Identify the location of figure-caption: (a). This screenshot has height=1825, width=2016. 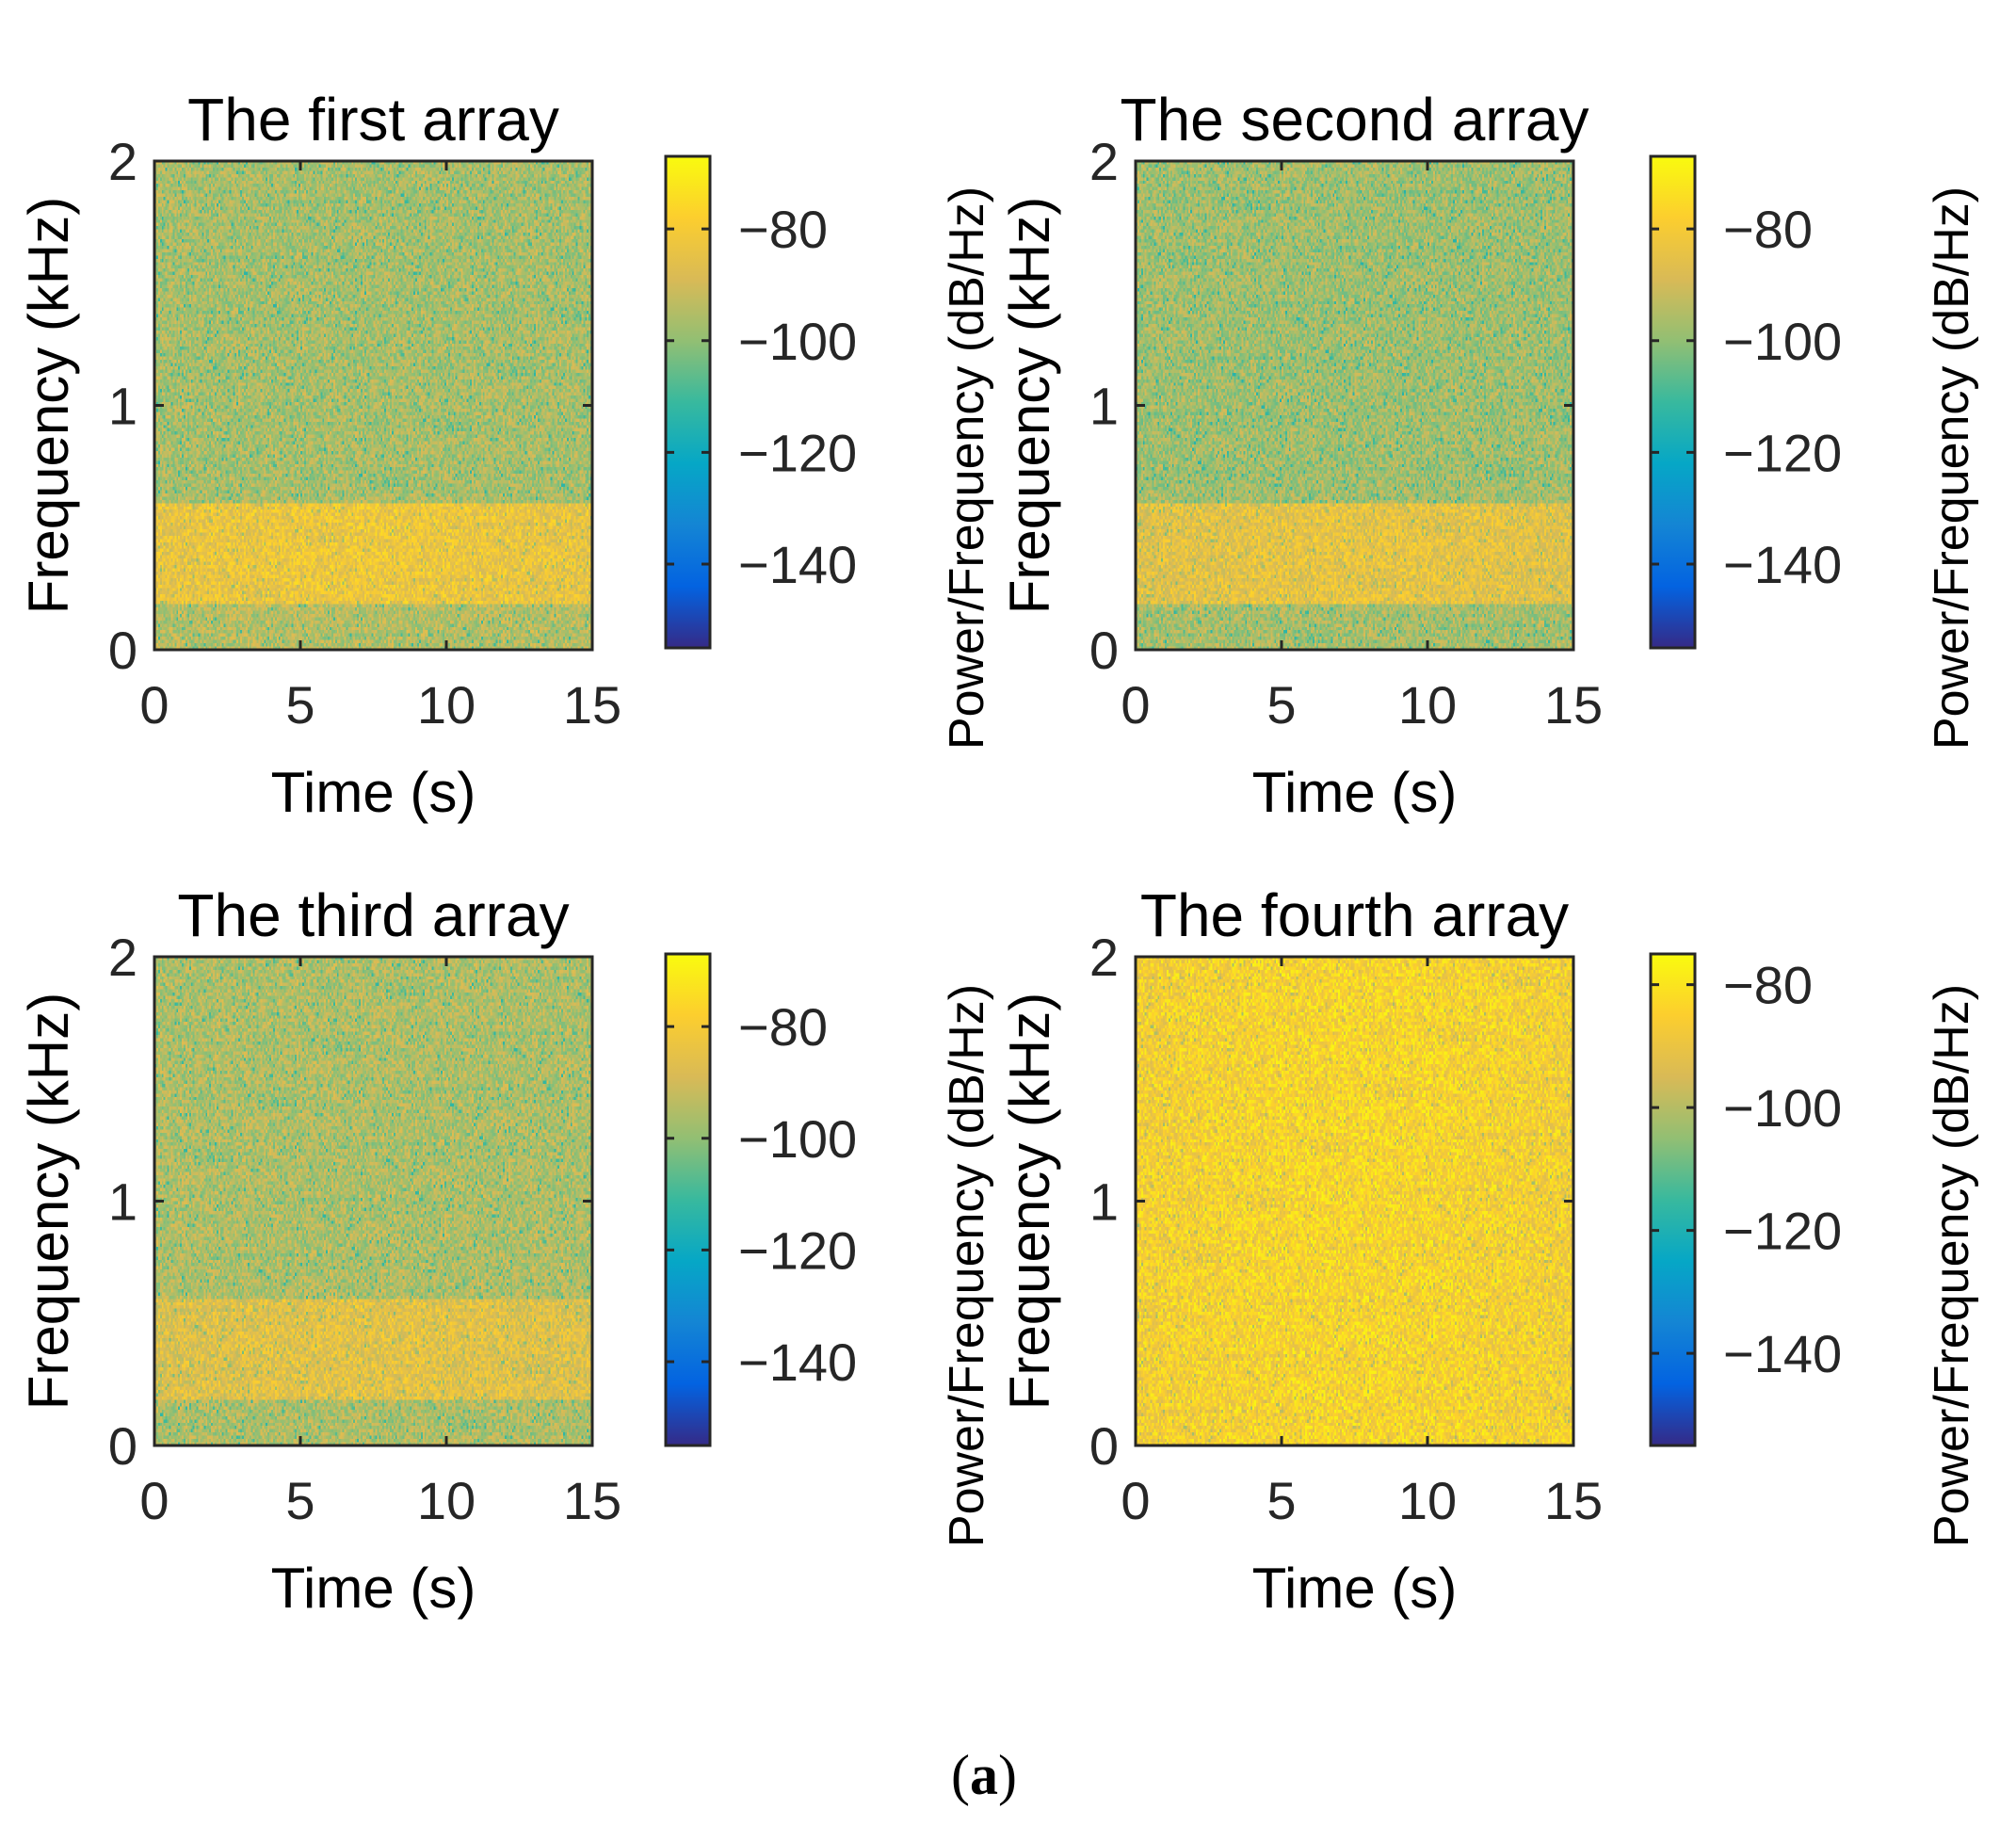
(984, 1775).